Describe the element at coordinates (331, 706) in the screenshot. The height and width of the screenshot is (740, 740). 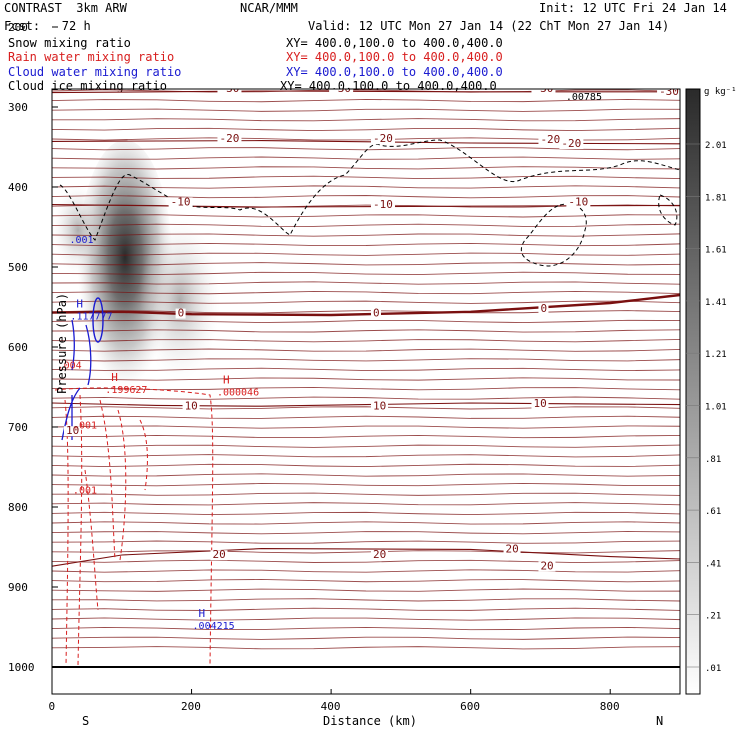
I see `x-tick-label: 400` at that location.